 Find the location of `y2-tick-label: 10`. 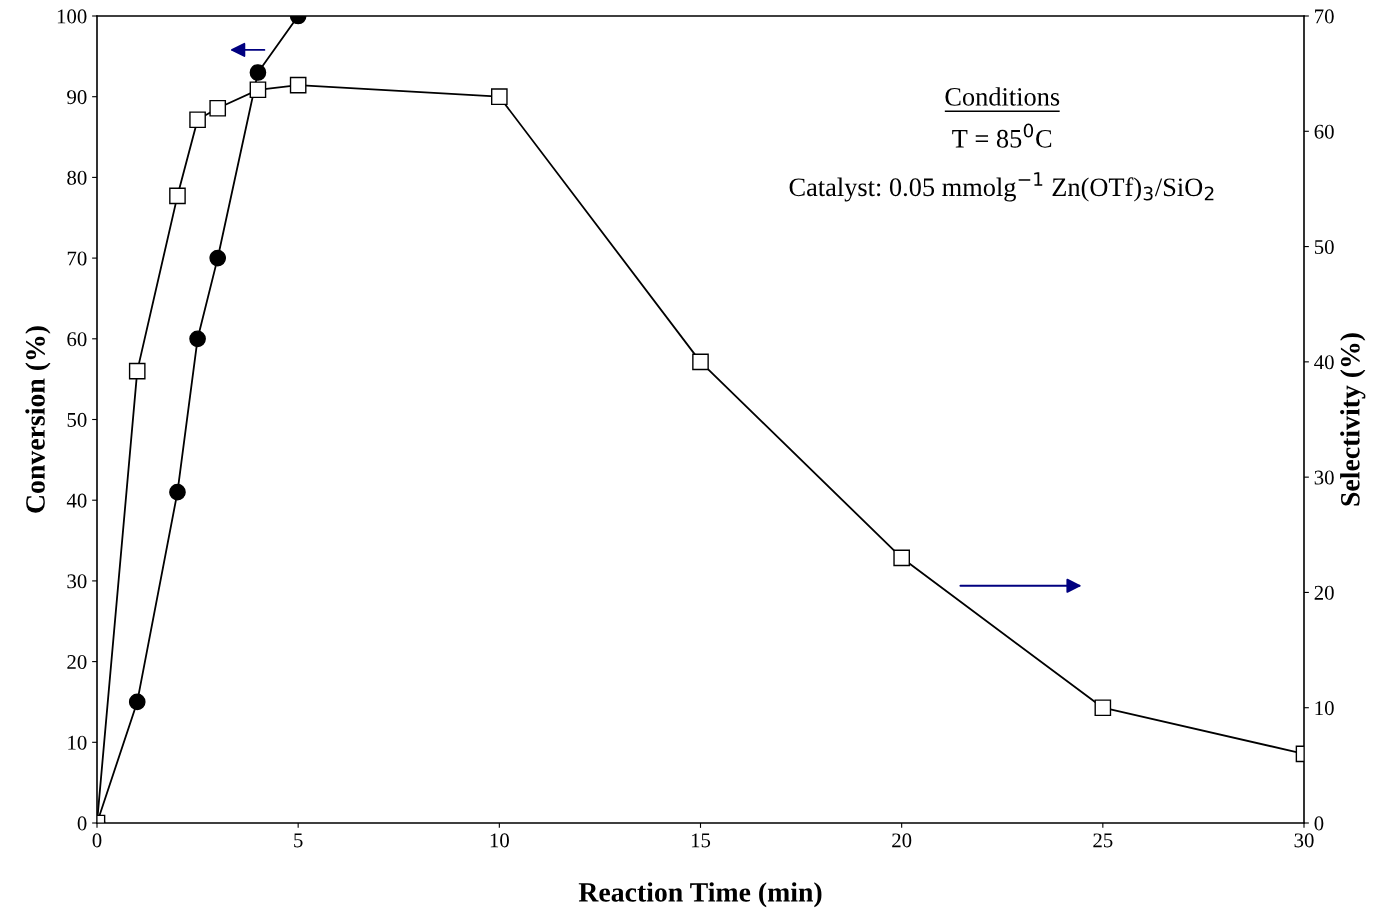

y2-tick-label: 10 is located at coordinates (1324, 708).